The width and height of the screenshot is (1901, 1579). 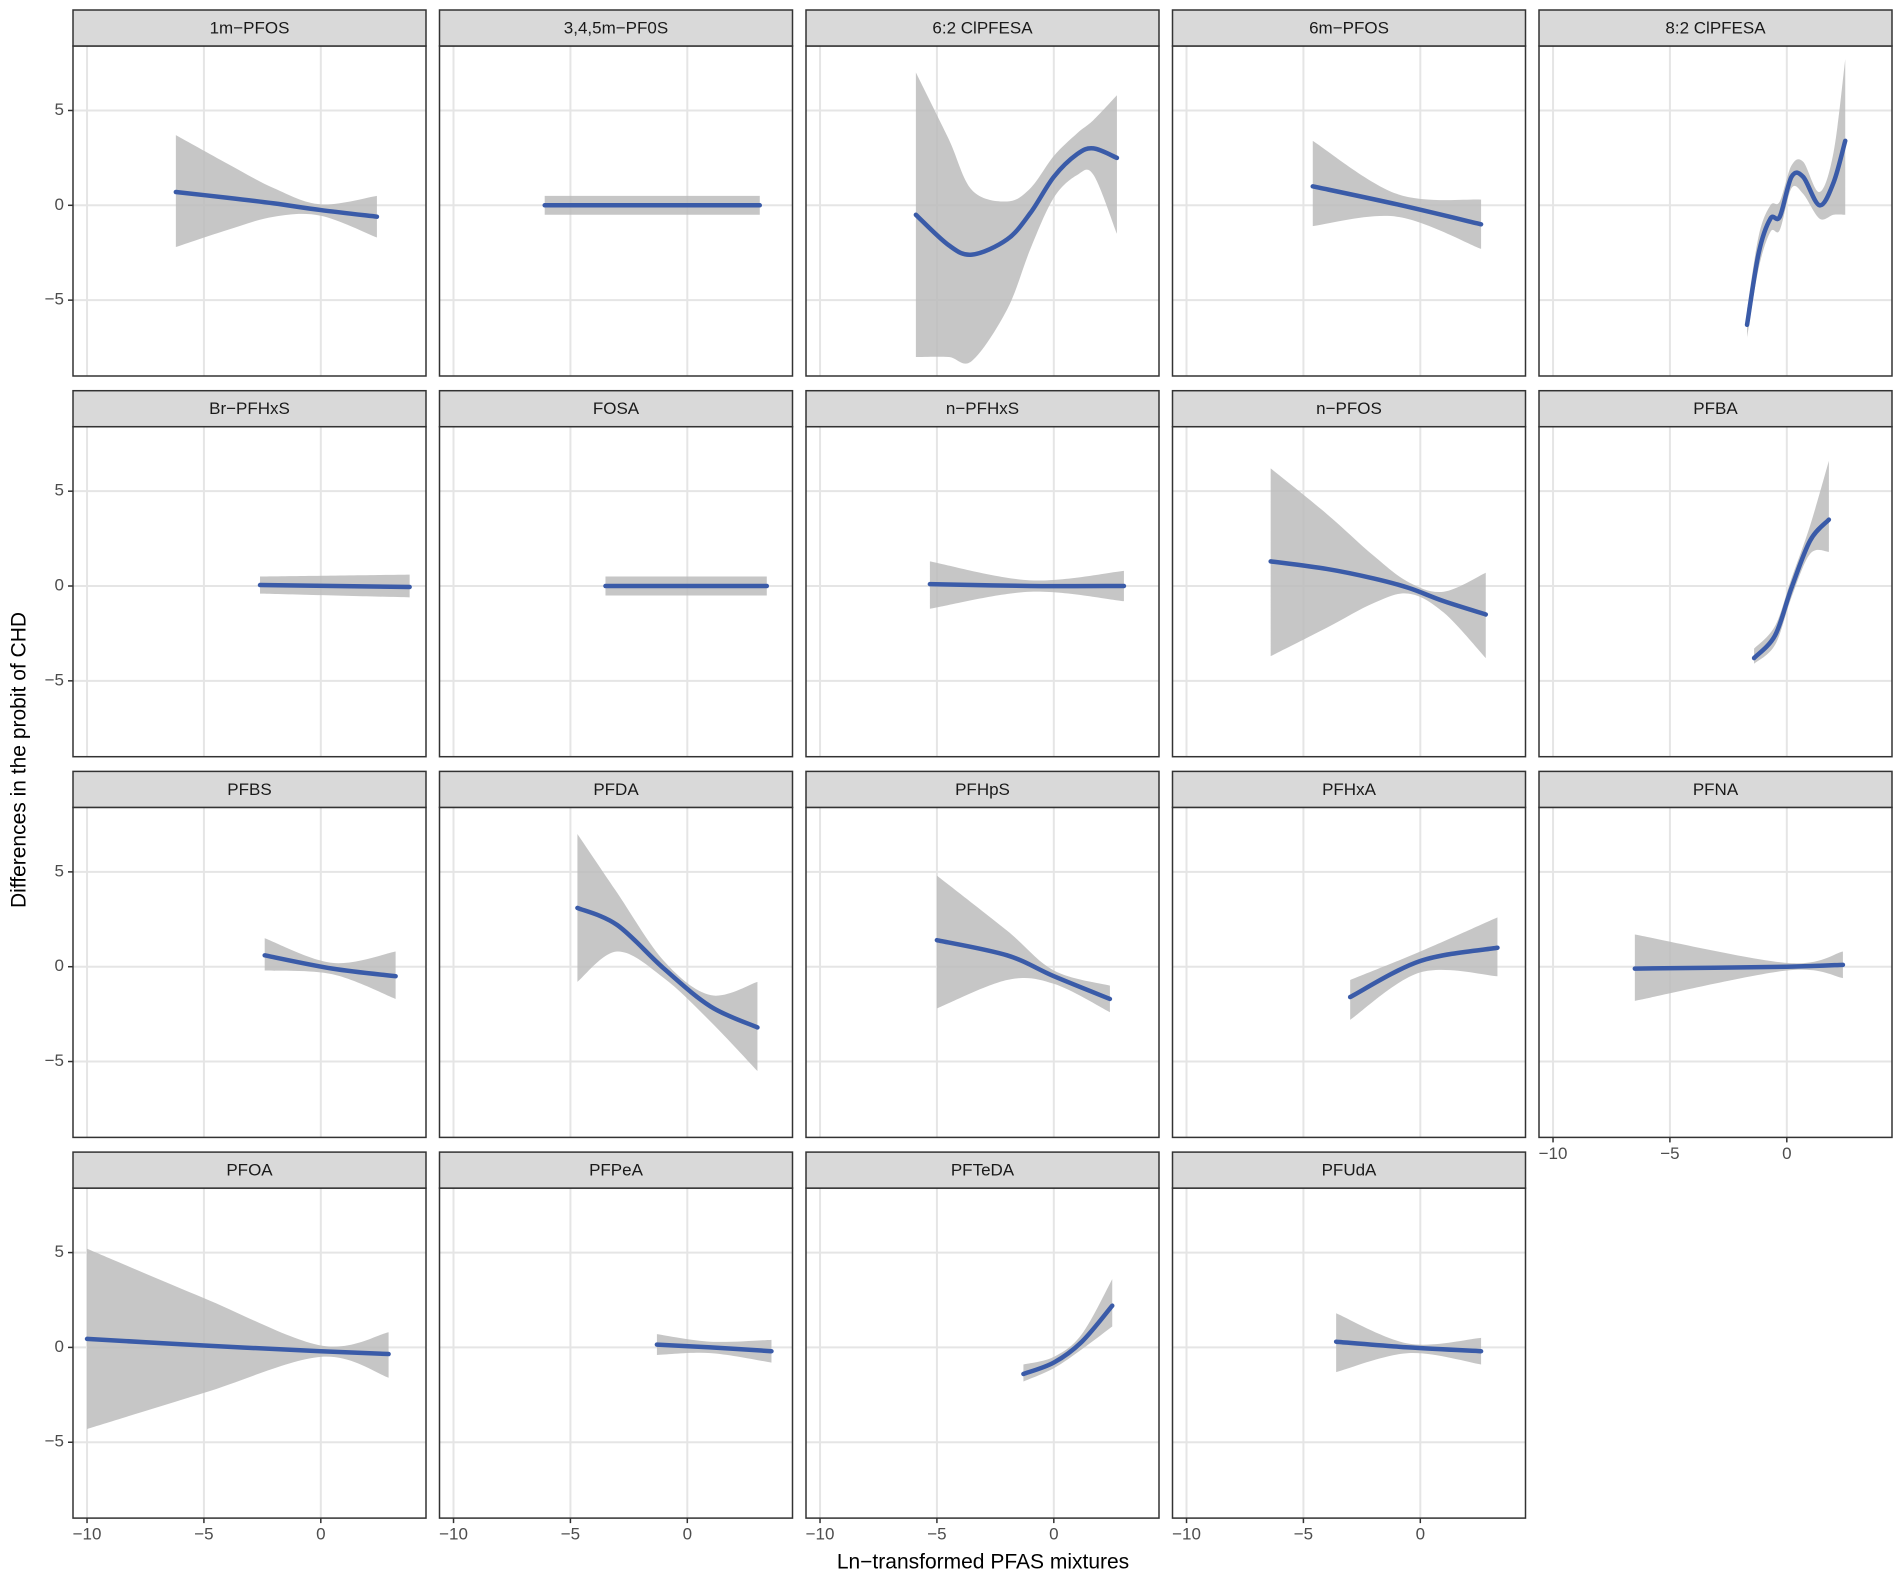 I want to click on y-axis-title: Differences in the probit of CHD, so click(x=19, y=760).